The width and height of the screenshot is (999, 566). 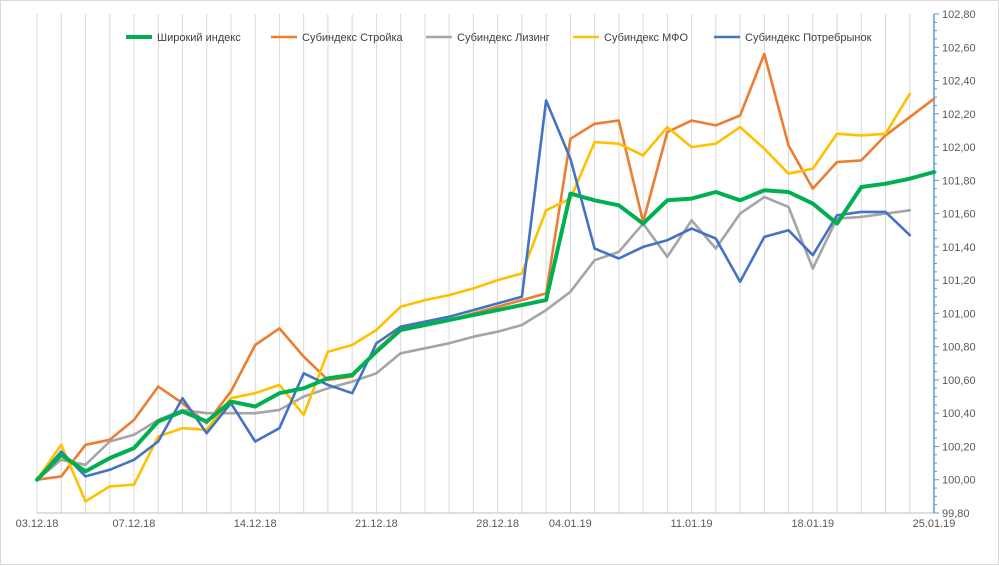 What do you see at coordinates (692, 524) in the screenshot?
I see `x-tick-label: 11.01.19` at bounding box center [692, 524].